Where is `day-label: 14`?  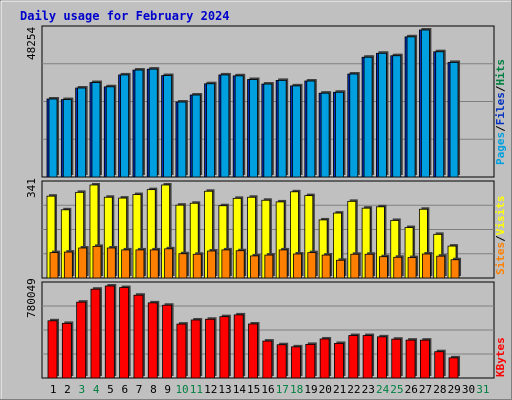
day-label: 14 is located at coordinates (240, 389).